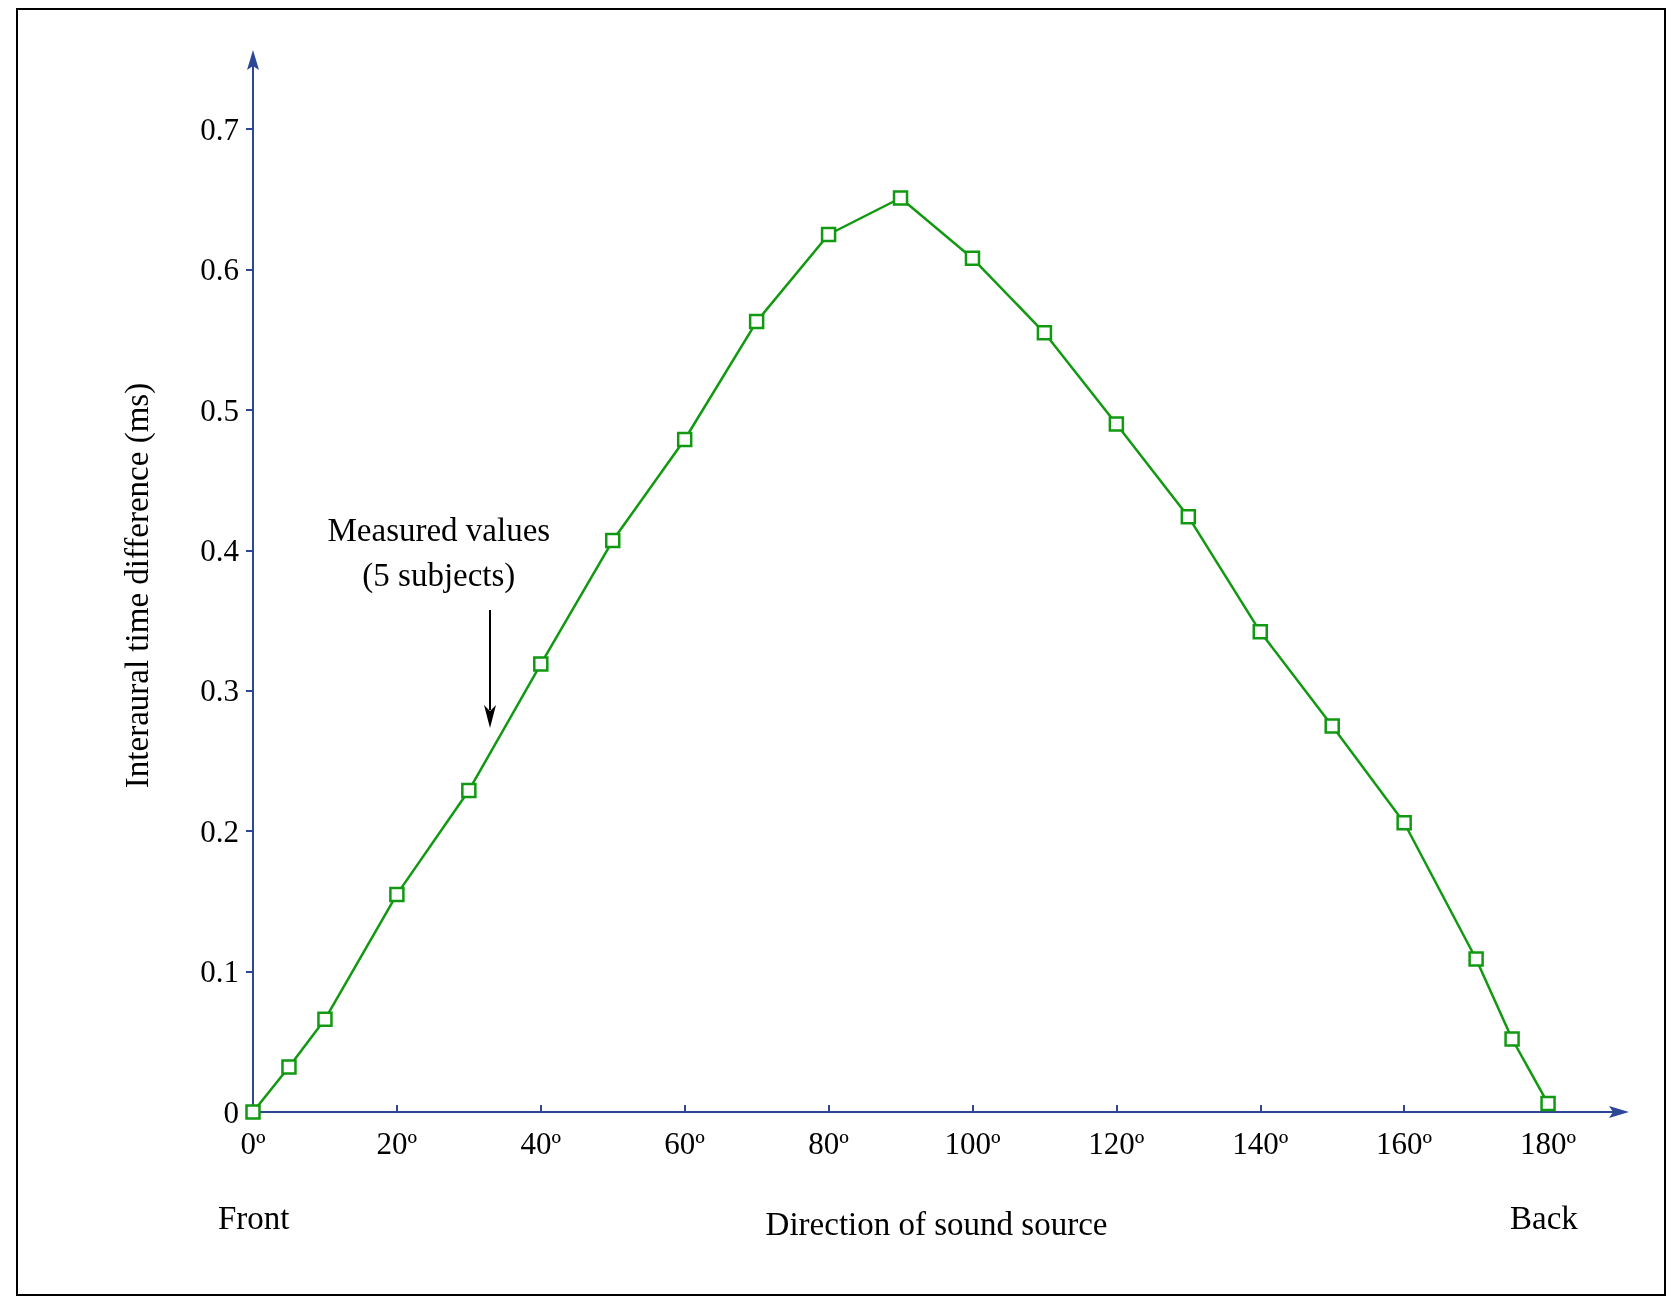 Image resolution: width=1671 pixels, height=1300 pixels. What do you see at coordinates (220, 550) in the screenshot?
I see `y-tick-label: 0.4` at bounding box center [220, 550].